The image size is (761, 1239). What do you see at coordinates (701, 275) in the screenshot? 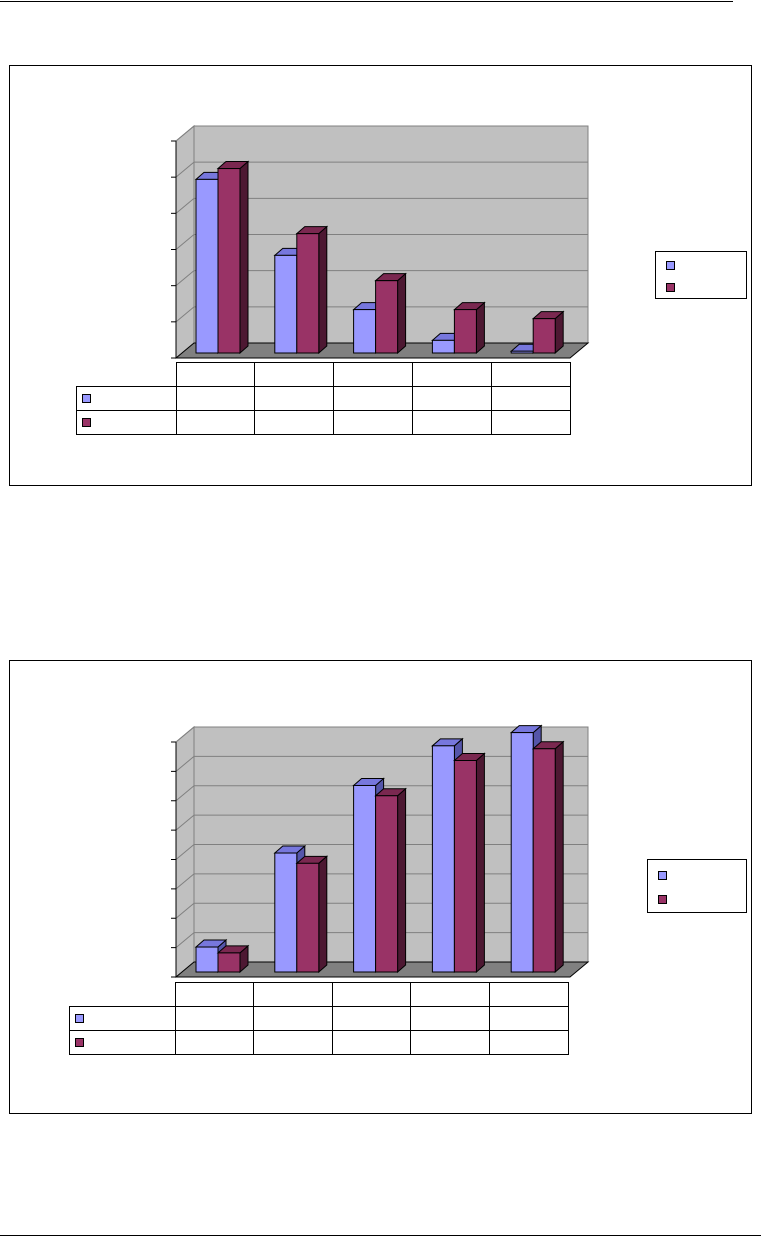
I see `chart-1-legend` at bounding box center [701, 275].